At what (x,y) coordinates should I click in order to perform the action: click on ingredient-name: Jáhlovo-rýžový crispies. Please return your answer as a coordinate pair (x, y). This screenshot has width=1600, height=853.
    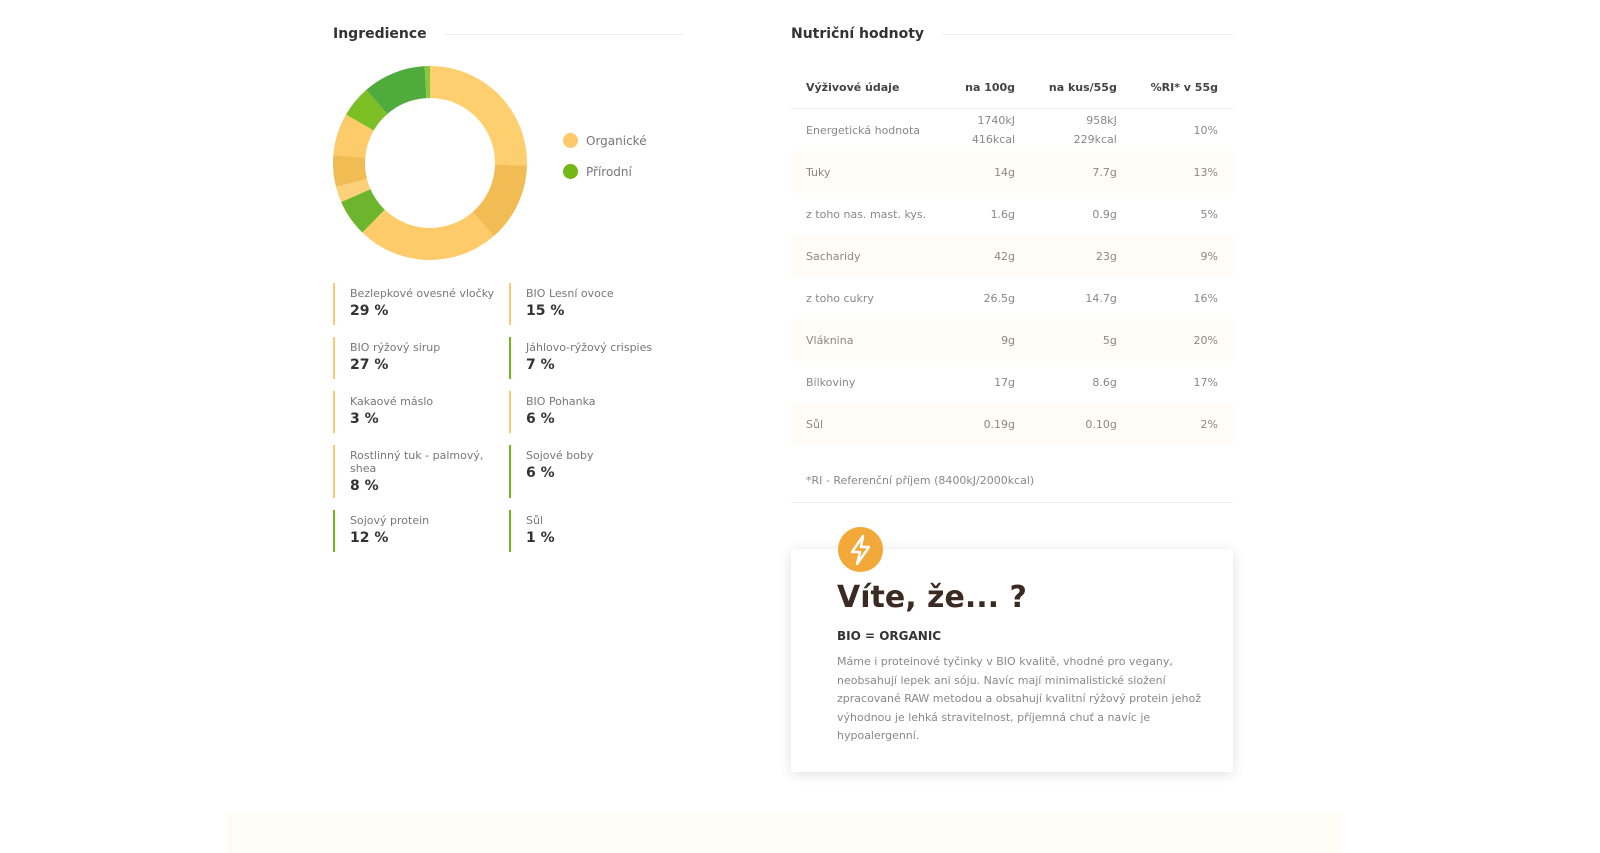
    Looking at the image, I should click on (589, 347).